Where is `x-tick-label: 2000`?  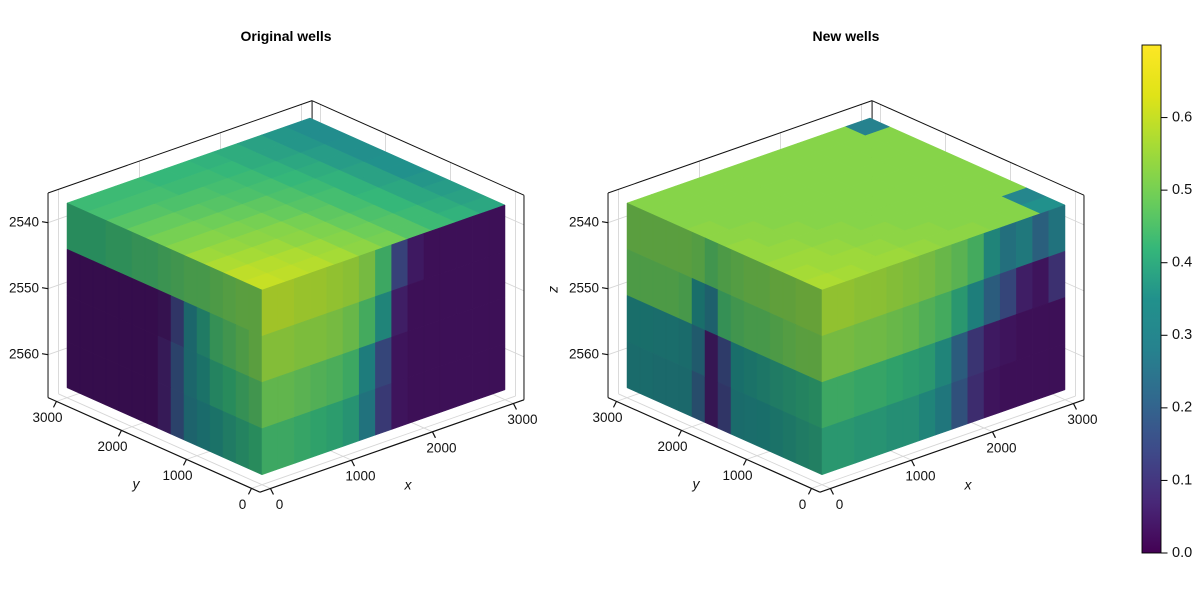
x-tick-label: 2000 is located at coordinates (441, 447).